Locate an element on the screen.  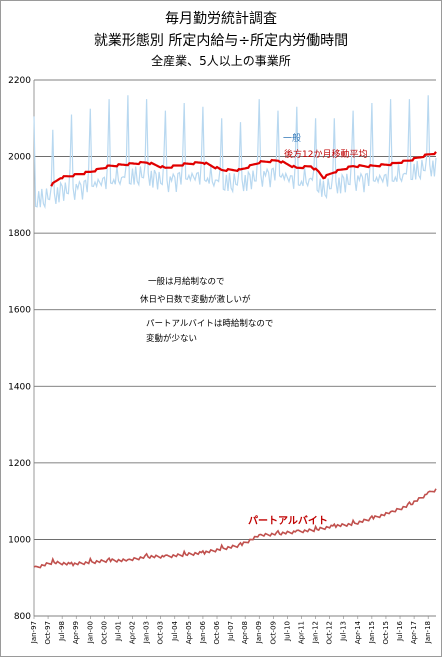
x-tick-label: Apr-99 is located at coordinates (76, 632).